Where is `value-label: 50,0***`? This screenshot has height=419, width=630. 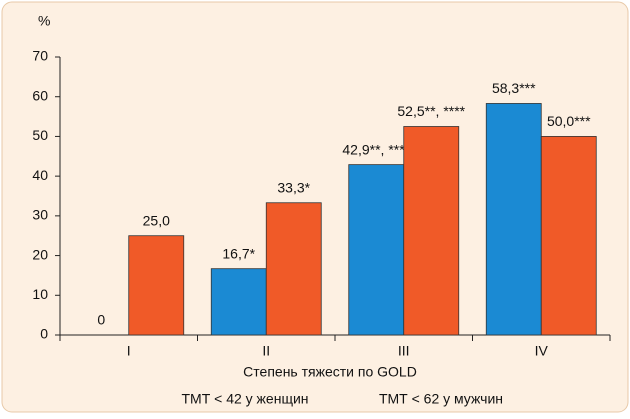
value-label: 50,0*** is located at coordinates (569, 121).